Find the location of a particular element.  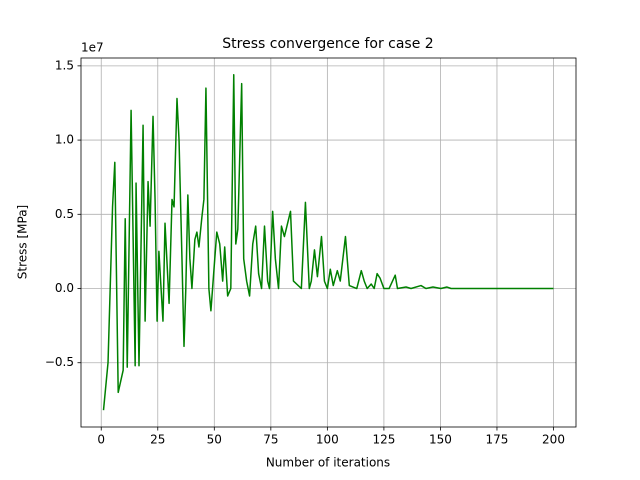

x-tick-label: 0 is located at coordinates (101, 440).